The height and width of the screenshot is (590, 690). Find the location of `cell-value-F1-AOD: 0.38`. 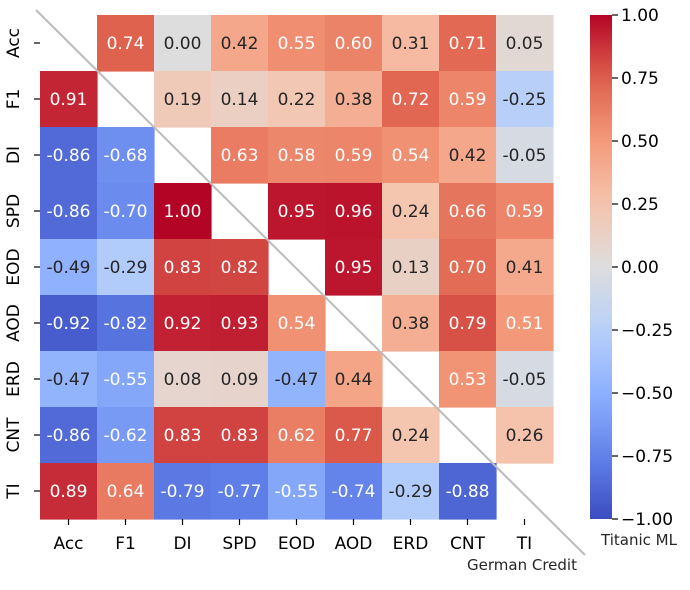

cell-value-F1-AOD: 0.38 is located at coordinates (354, 100).